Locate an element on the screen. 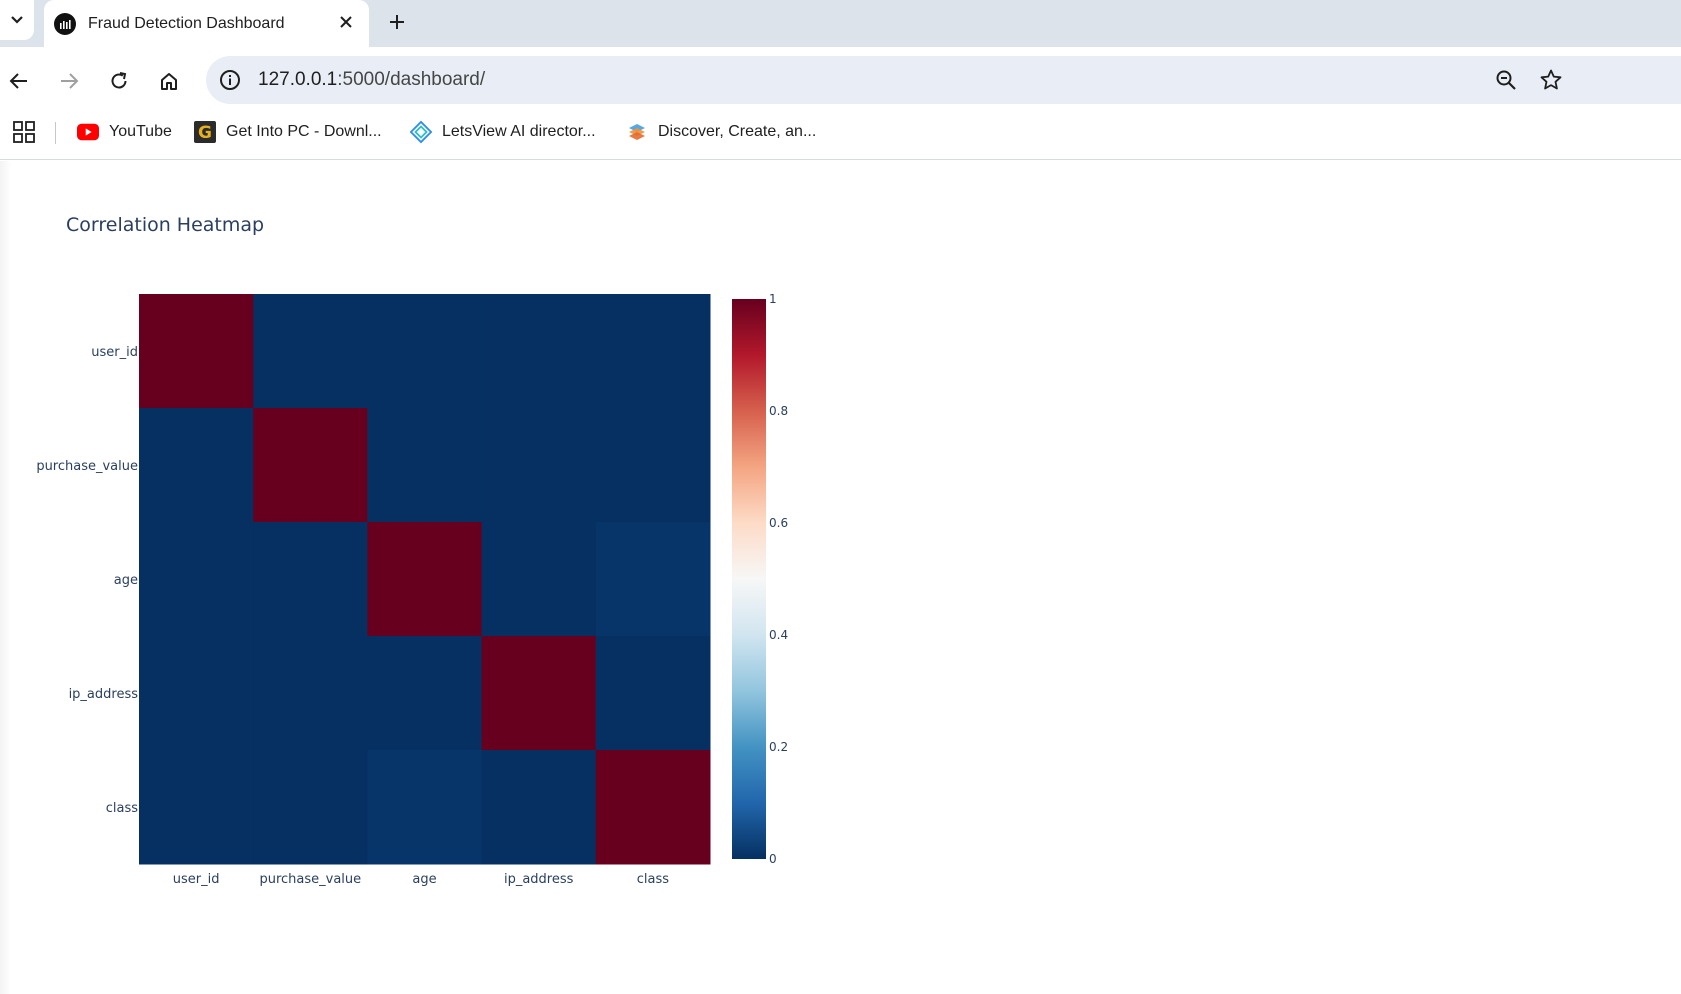 The height and width of the screenshot is (994, 1681). x-tick-label: age is located at coordinates (424, 879).